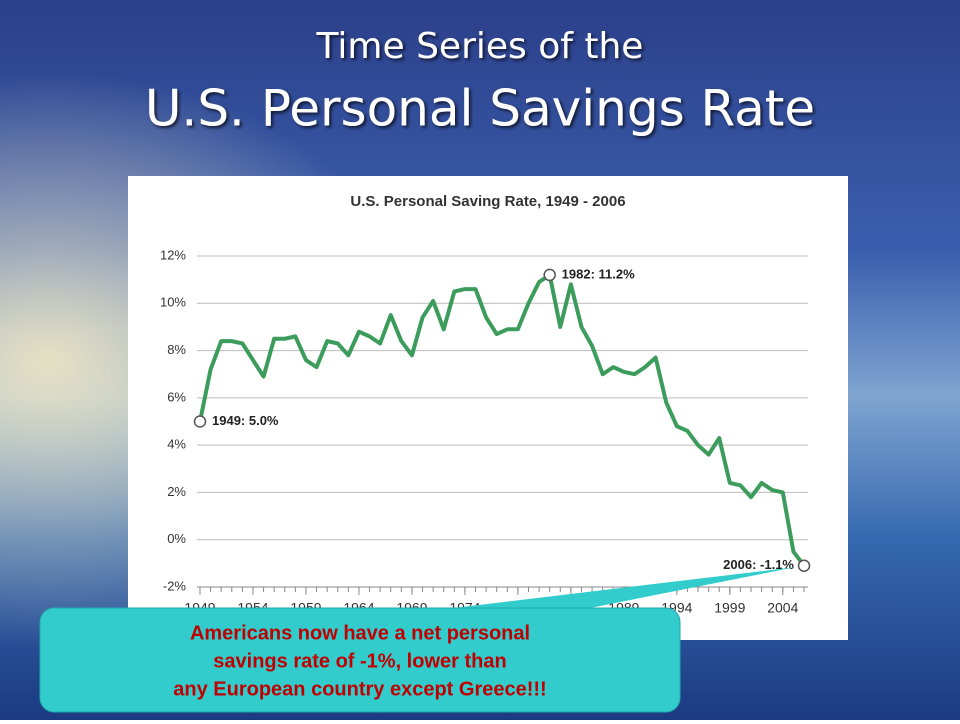 This screenshot has width=960, height=724. What do you see at coordinates (176, 396) in the screenshot?
I see `y-tick-label: 6%` at bounding box center [176, 396].